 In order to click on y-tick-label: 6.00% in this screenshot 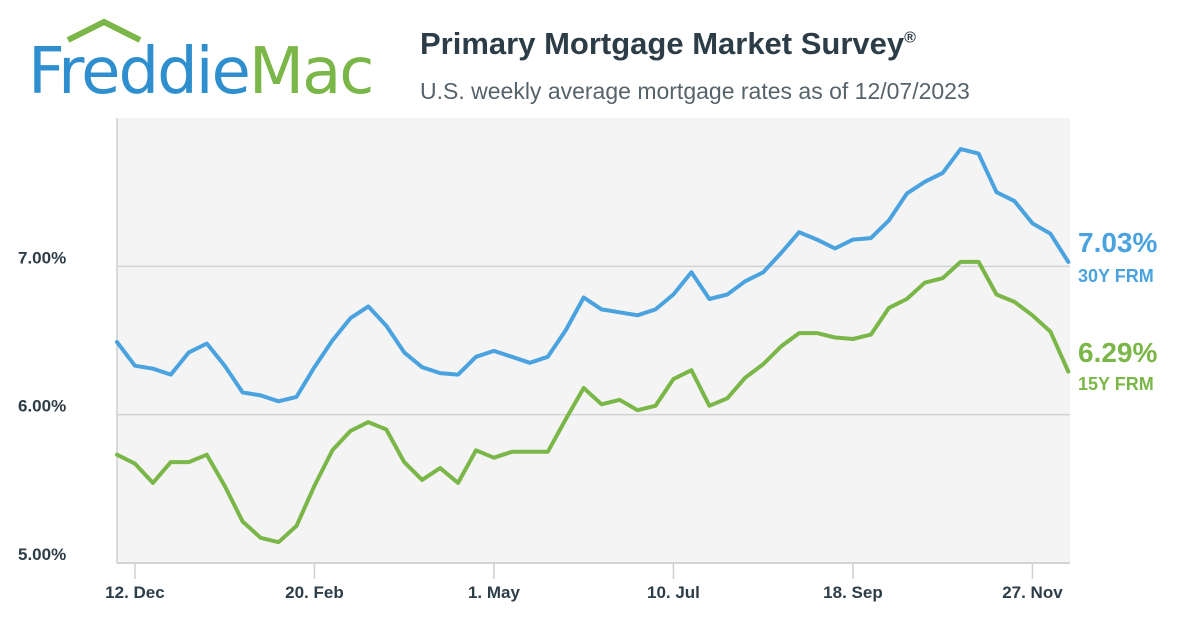, I will do `click(42, 406)`.